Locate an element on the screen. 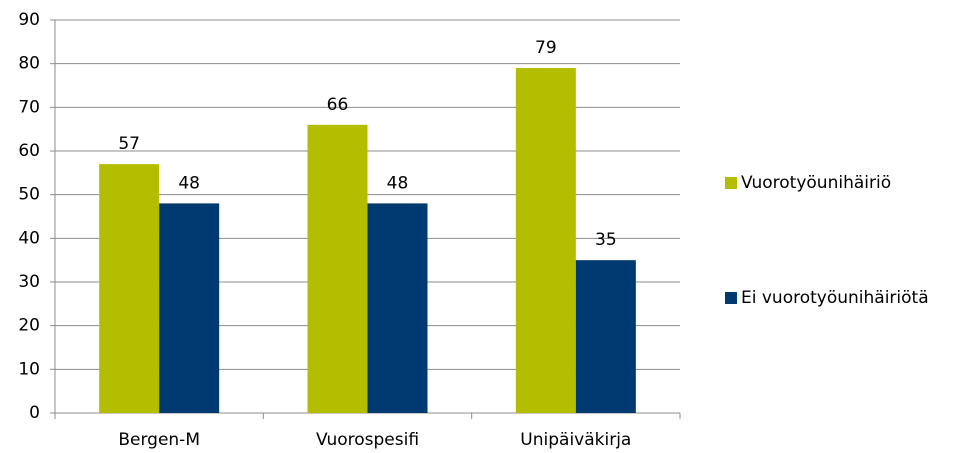  legend-label: Ei vuorotyöunihäiriötä is located at coordinates (835, 298).